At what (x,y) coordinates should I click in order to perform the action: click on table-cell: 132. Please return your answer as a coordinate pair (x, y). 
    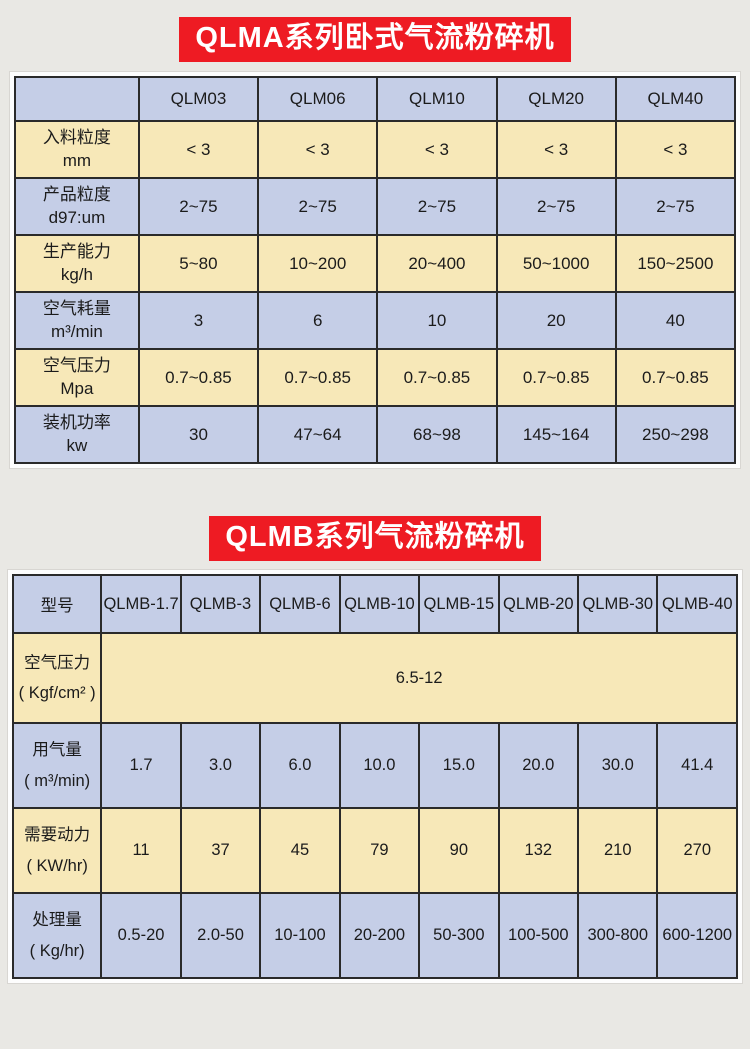
    Looking at the image, I should click on (538, 850).